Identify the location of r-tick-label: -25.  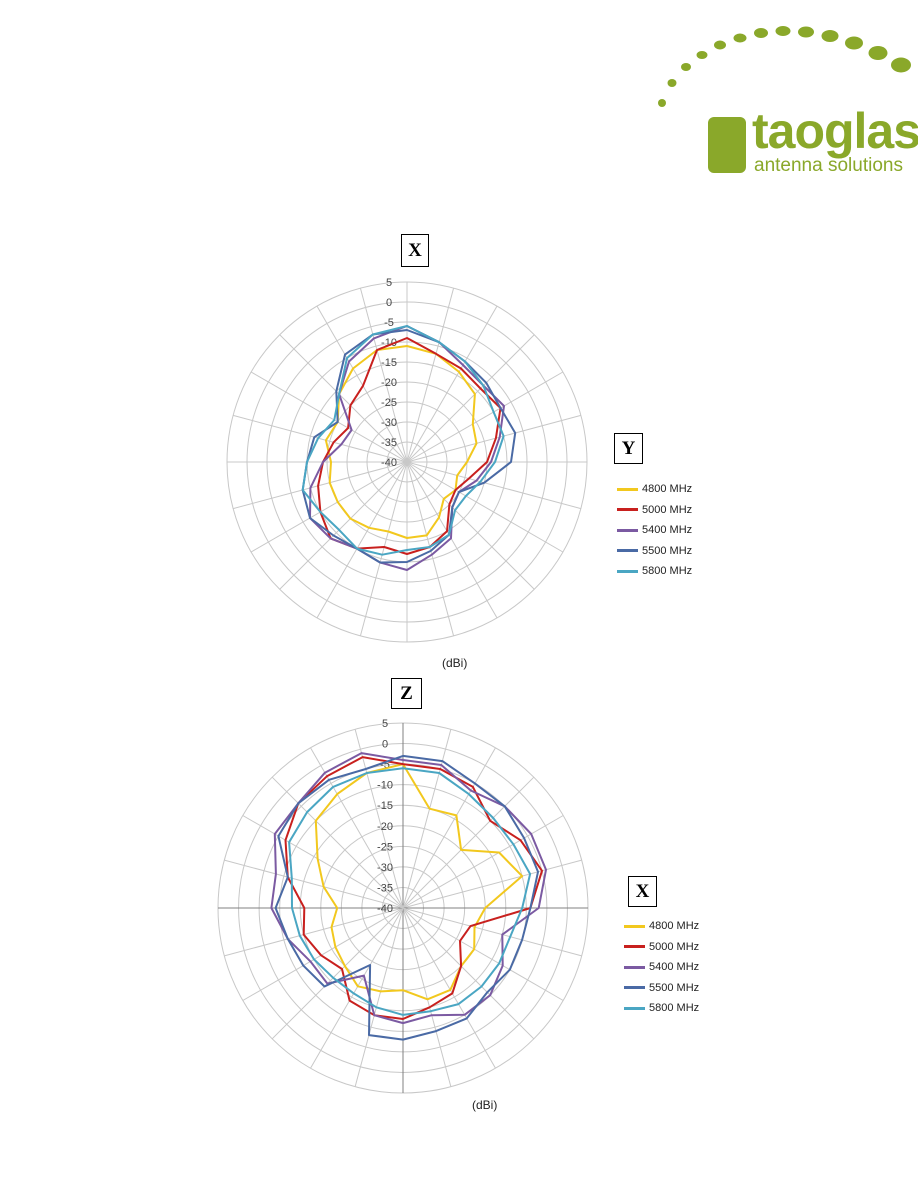
(389, 403).